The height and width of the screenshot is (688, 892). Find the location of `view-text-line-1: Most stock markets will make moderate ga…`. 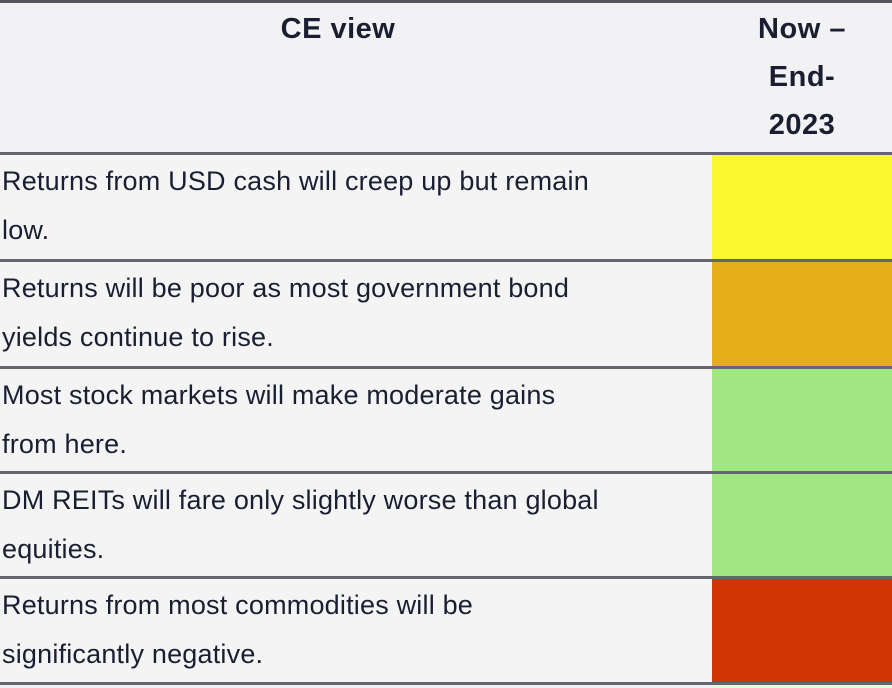

view-text-line-1: Most stock markets will make moderate ga… is located at coordinates (279, 395).